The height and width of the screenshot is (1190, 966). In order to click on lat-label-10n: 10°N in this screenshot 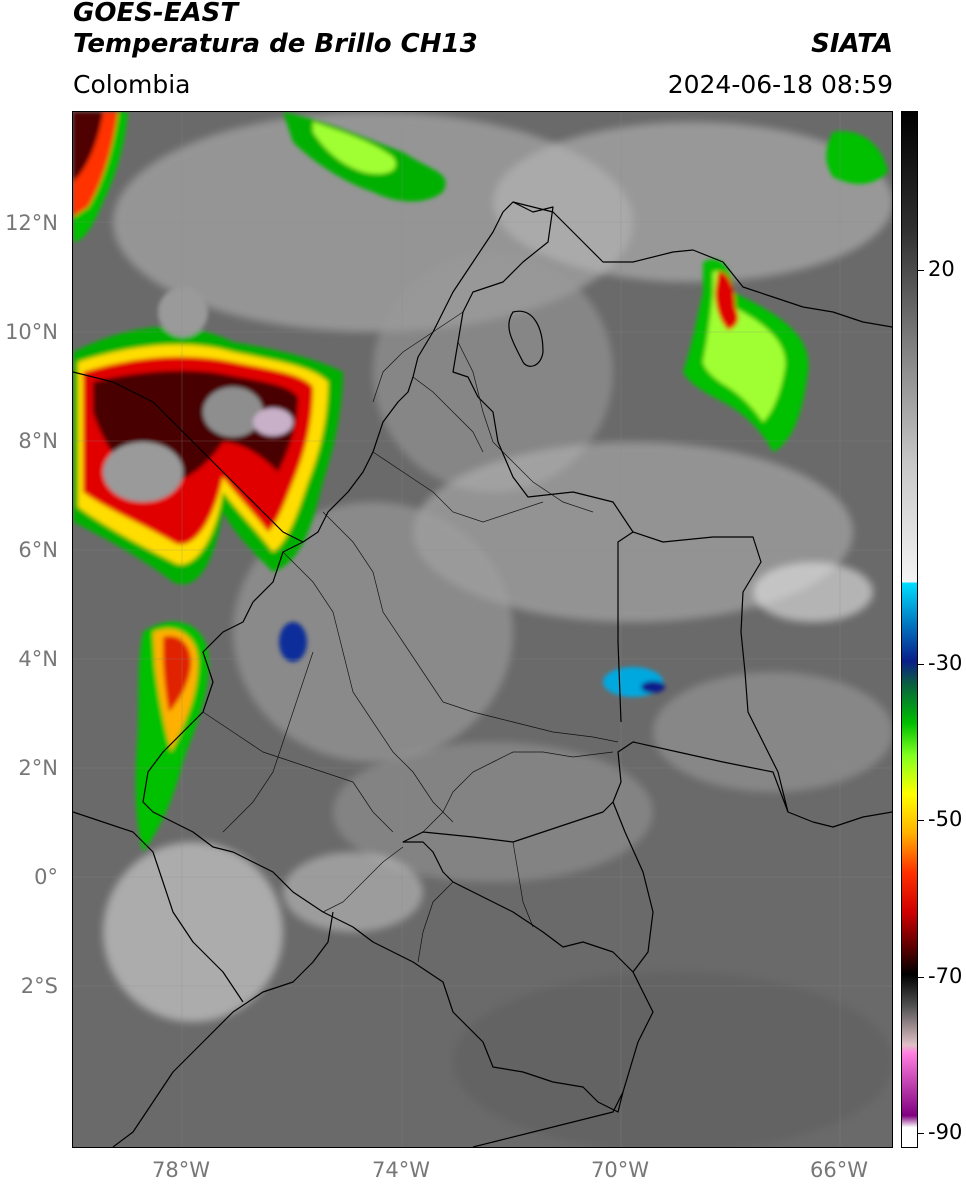, I will do `click(31, 332)`.